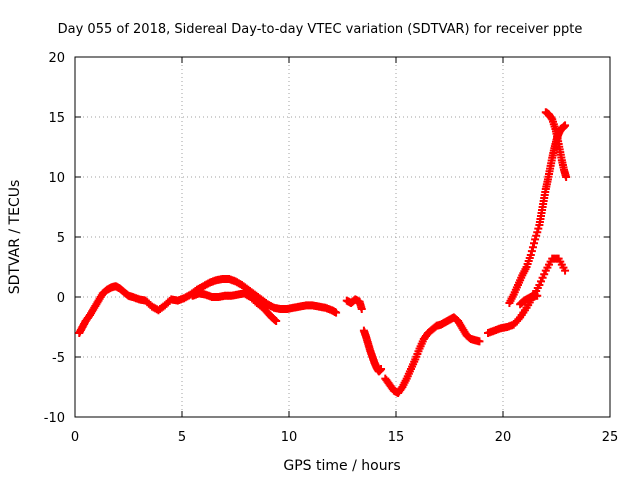  I want to click on x-tick-label: 5, so click(182, 437).